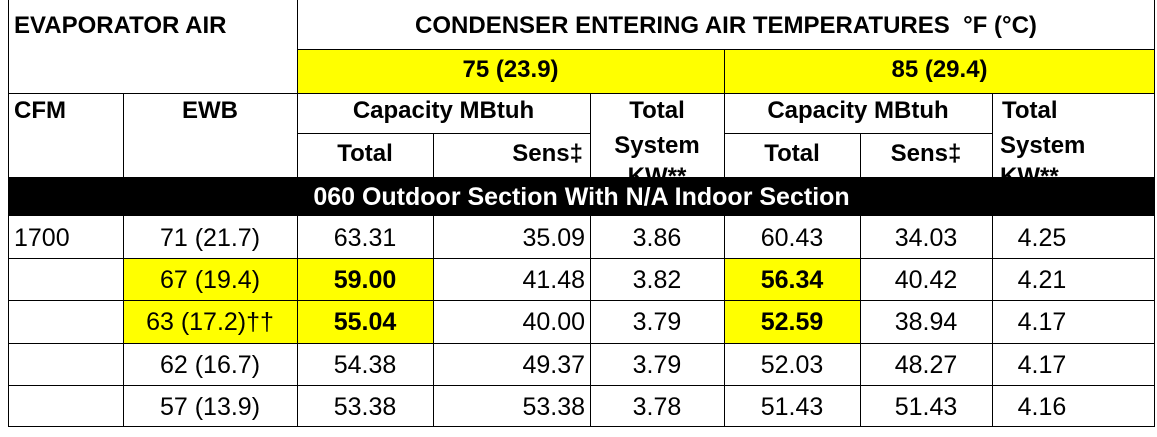  I want to click on row-ewb: 71 (21.7), so click(210, 238).